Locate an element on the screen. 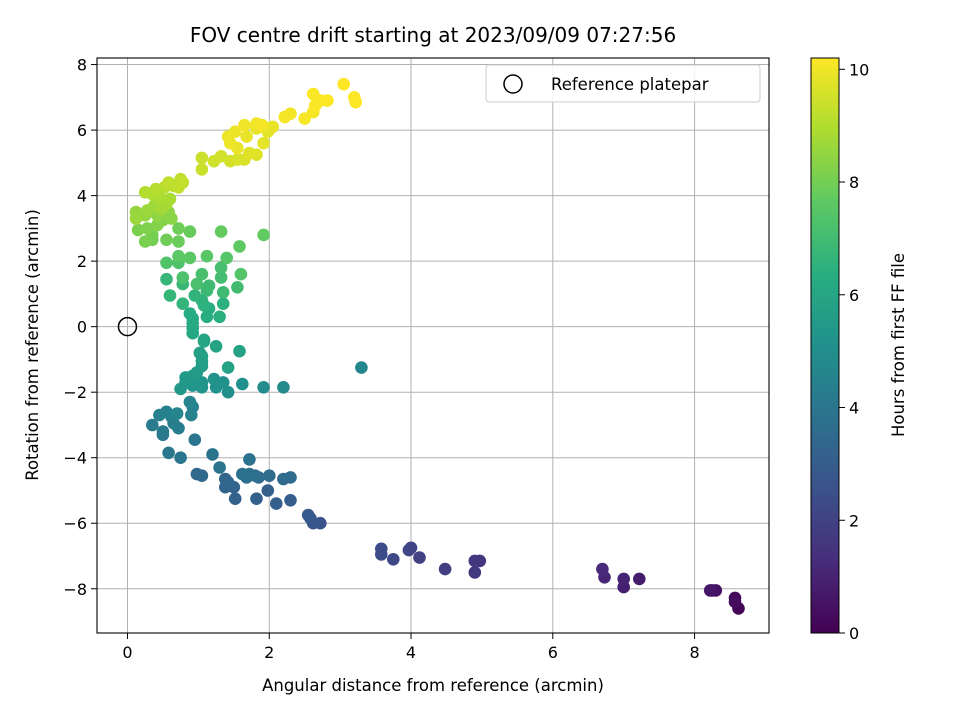 Image resolution: width=960 pixels, height=720 pixels. legend-entry-reference-platepar: Reference platepar is located at coordinates (630, 84).